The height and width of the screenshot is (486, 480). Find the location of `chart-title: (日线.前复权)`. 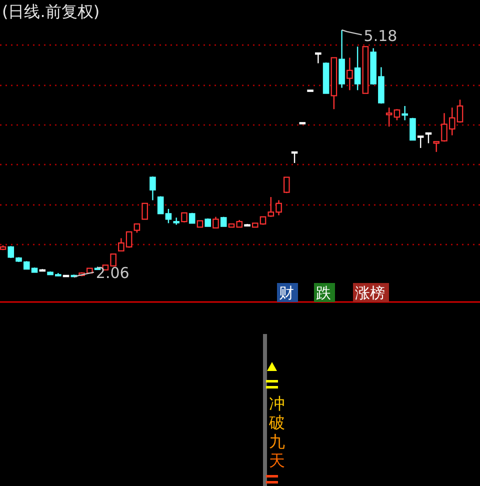

chart-title: (日线.前复权) is located at coordinates (51, 11).